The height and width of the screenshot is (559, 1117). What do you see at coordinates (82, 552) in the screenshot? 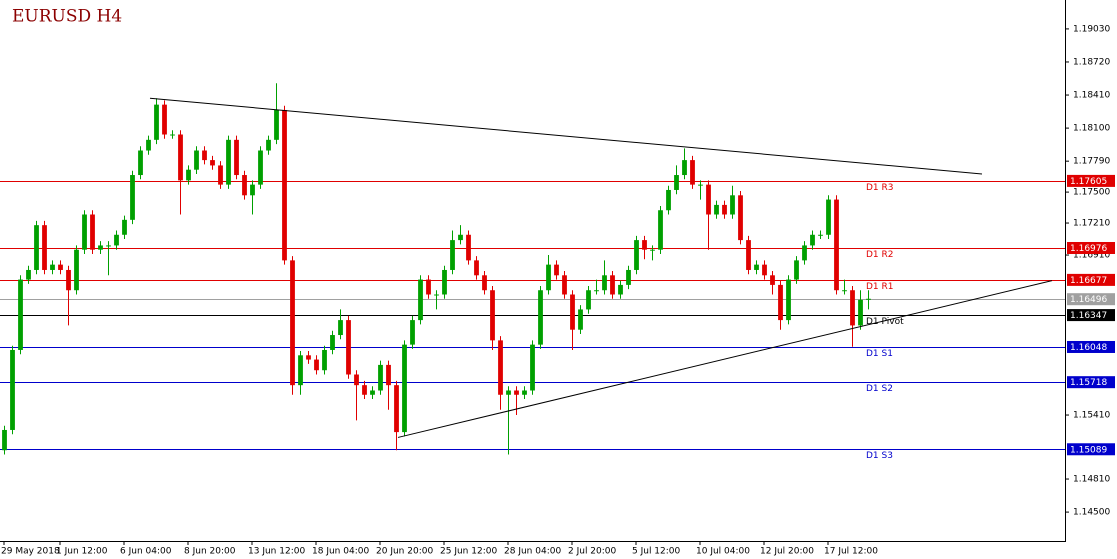
I see `x-tick-label: 1 Jun 12:00` at bounding box center [82, 552].